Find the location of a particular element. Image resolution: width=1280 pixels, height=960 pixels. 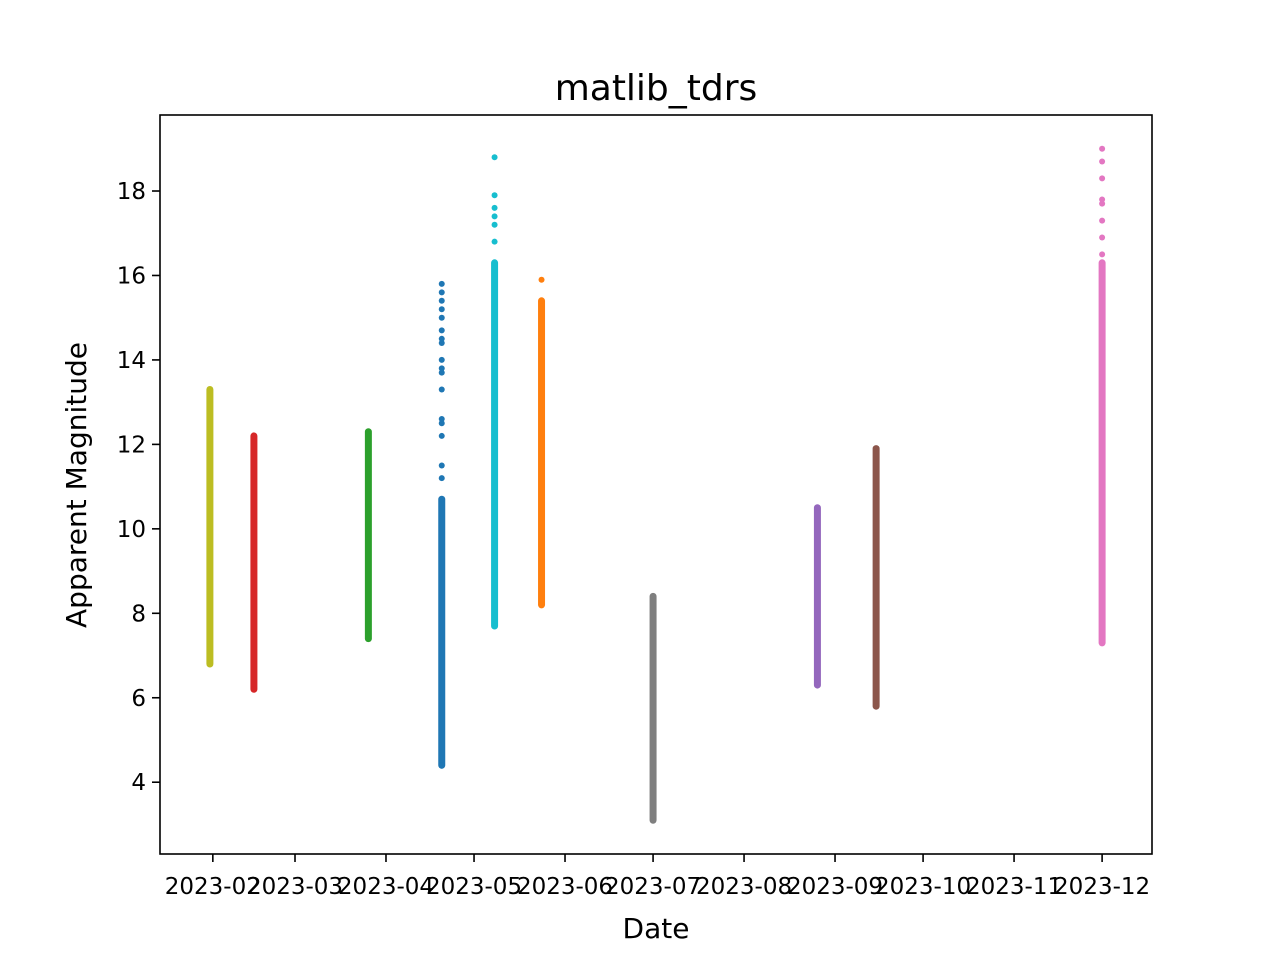

y-tick-label: 18 is located at coordinates (131, 192).